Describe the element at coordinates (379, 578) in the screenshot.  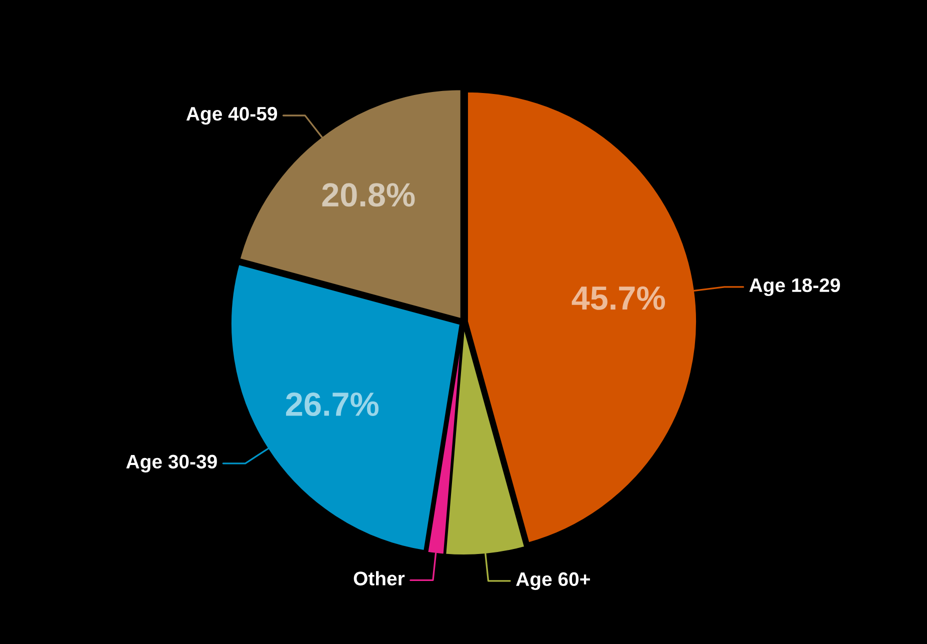
I see `slice-label: Other` at that location.